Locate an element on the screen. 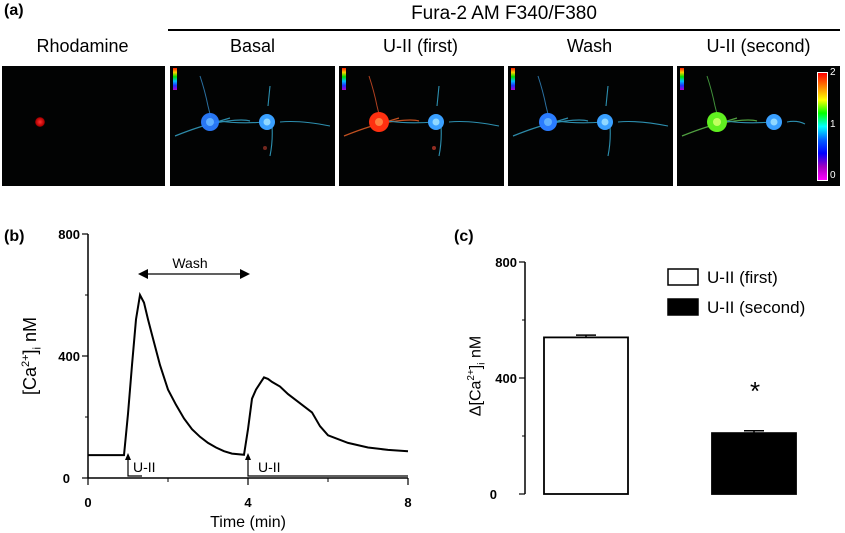 The image size is (845, 533). colorbar-tick-2: 2 is located at coordinates (833, 72).